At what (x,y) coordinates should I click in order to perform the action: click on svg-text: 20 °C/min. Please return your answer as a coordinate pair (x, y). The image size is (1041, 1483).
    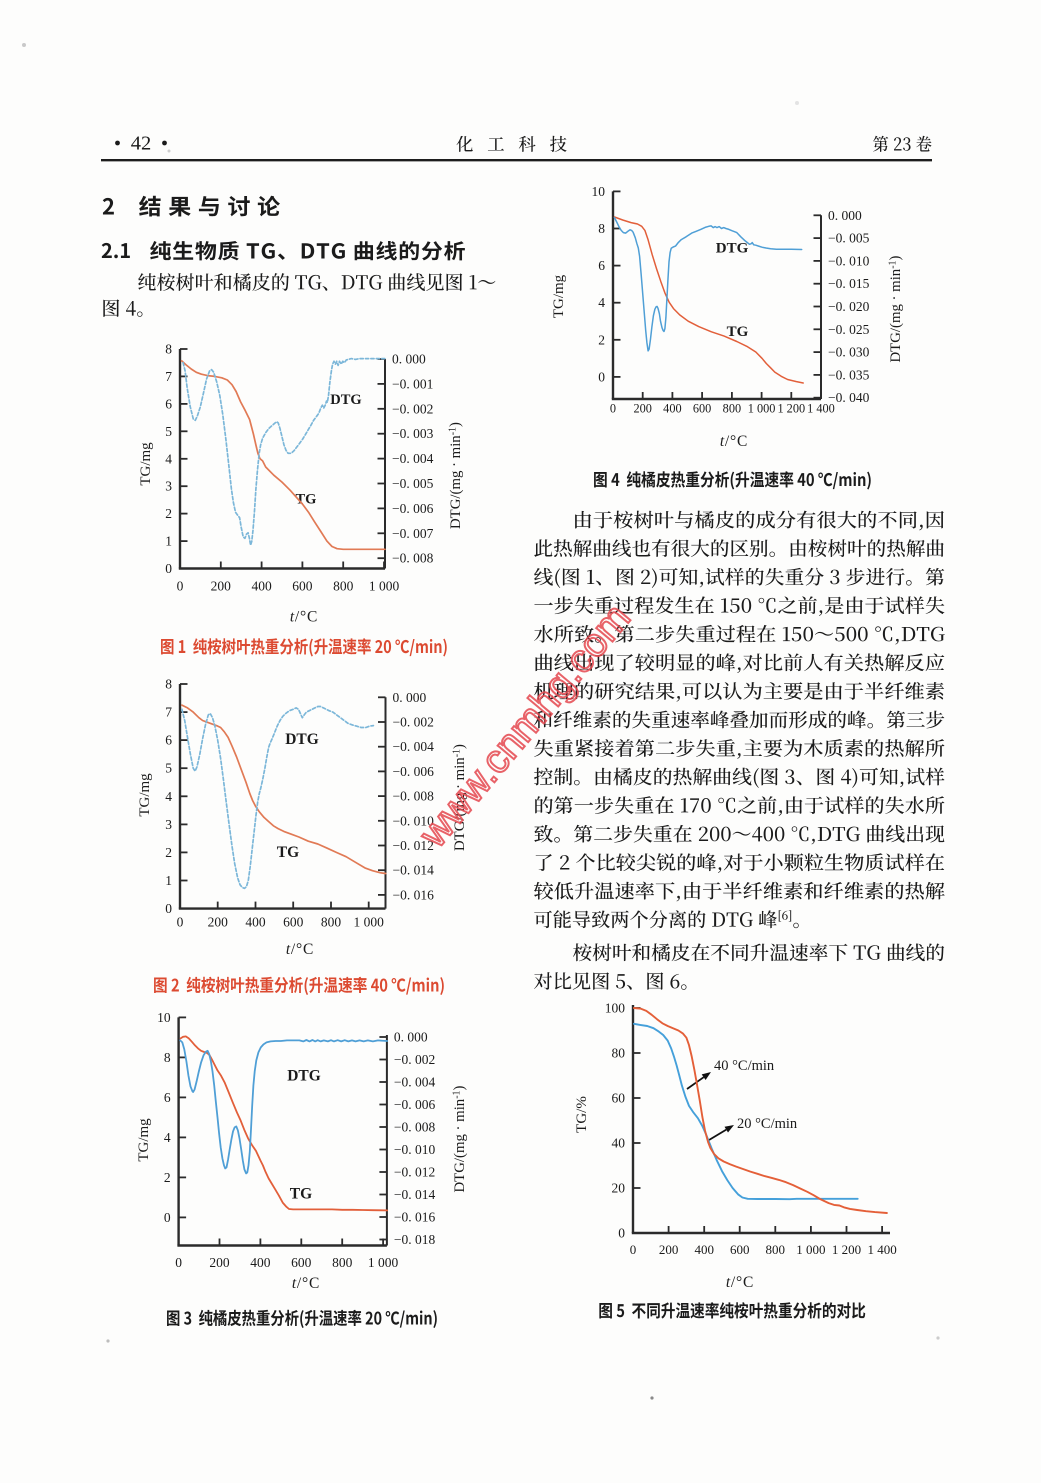
    Looking at the image, I should click on (767, 1124).